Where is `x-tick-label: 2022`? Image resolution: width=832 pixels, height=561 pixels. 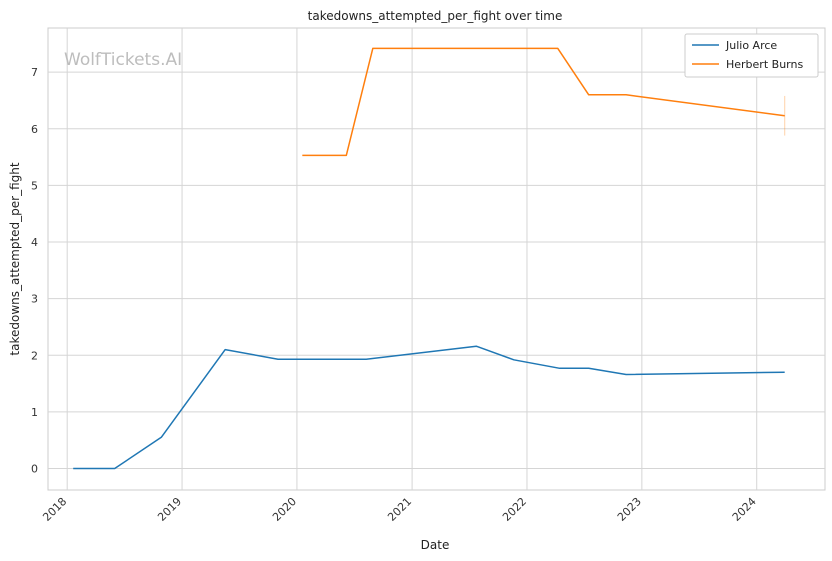 x-tick-label: 2022 is located at coordinates (514, 509).